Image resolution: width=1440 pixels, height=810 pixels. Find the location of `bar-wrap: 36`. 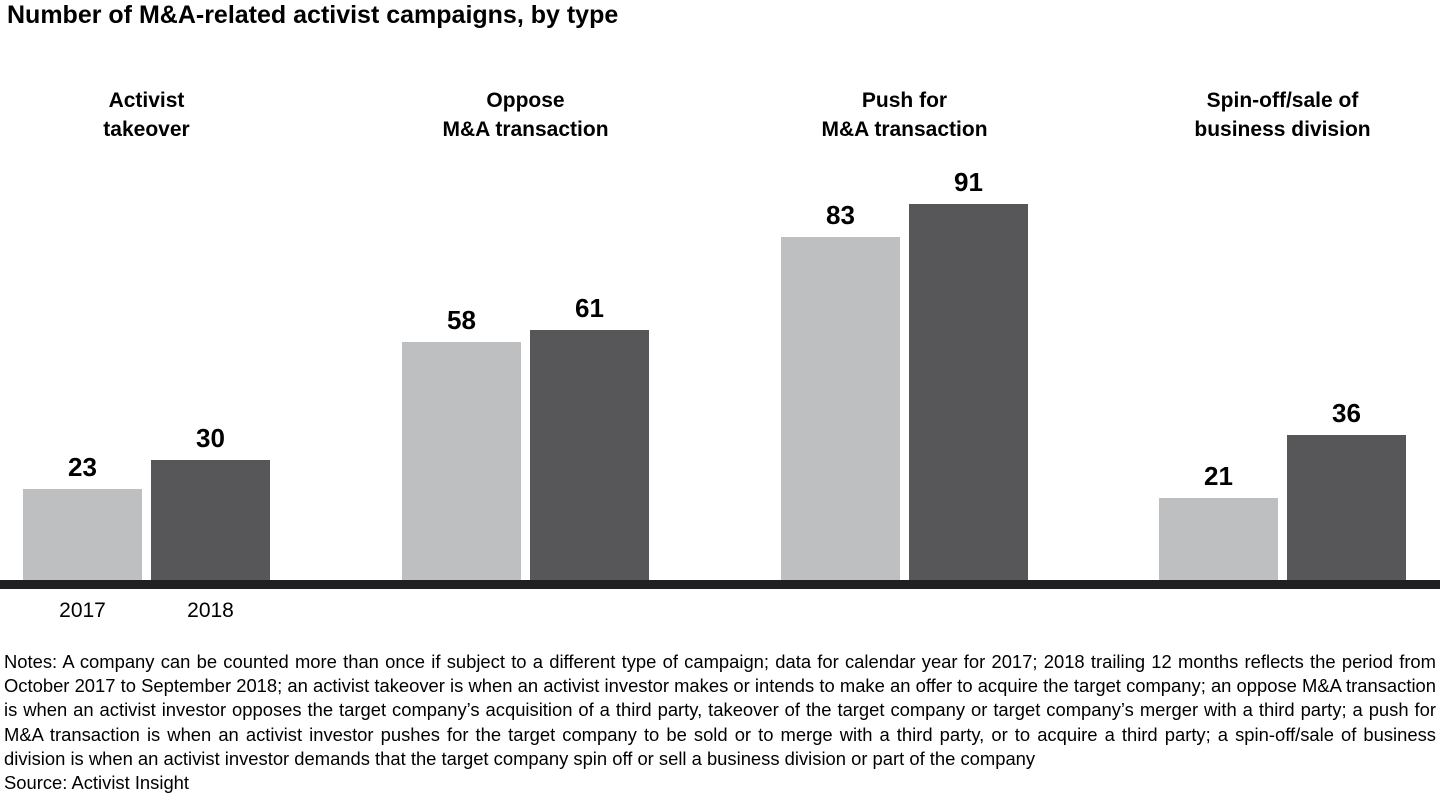

bar-wrap: 36 is located at coordinates (1346, 492).